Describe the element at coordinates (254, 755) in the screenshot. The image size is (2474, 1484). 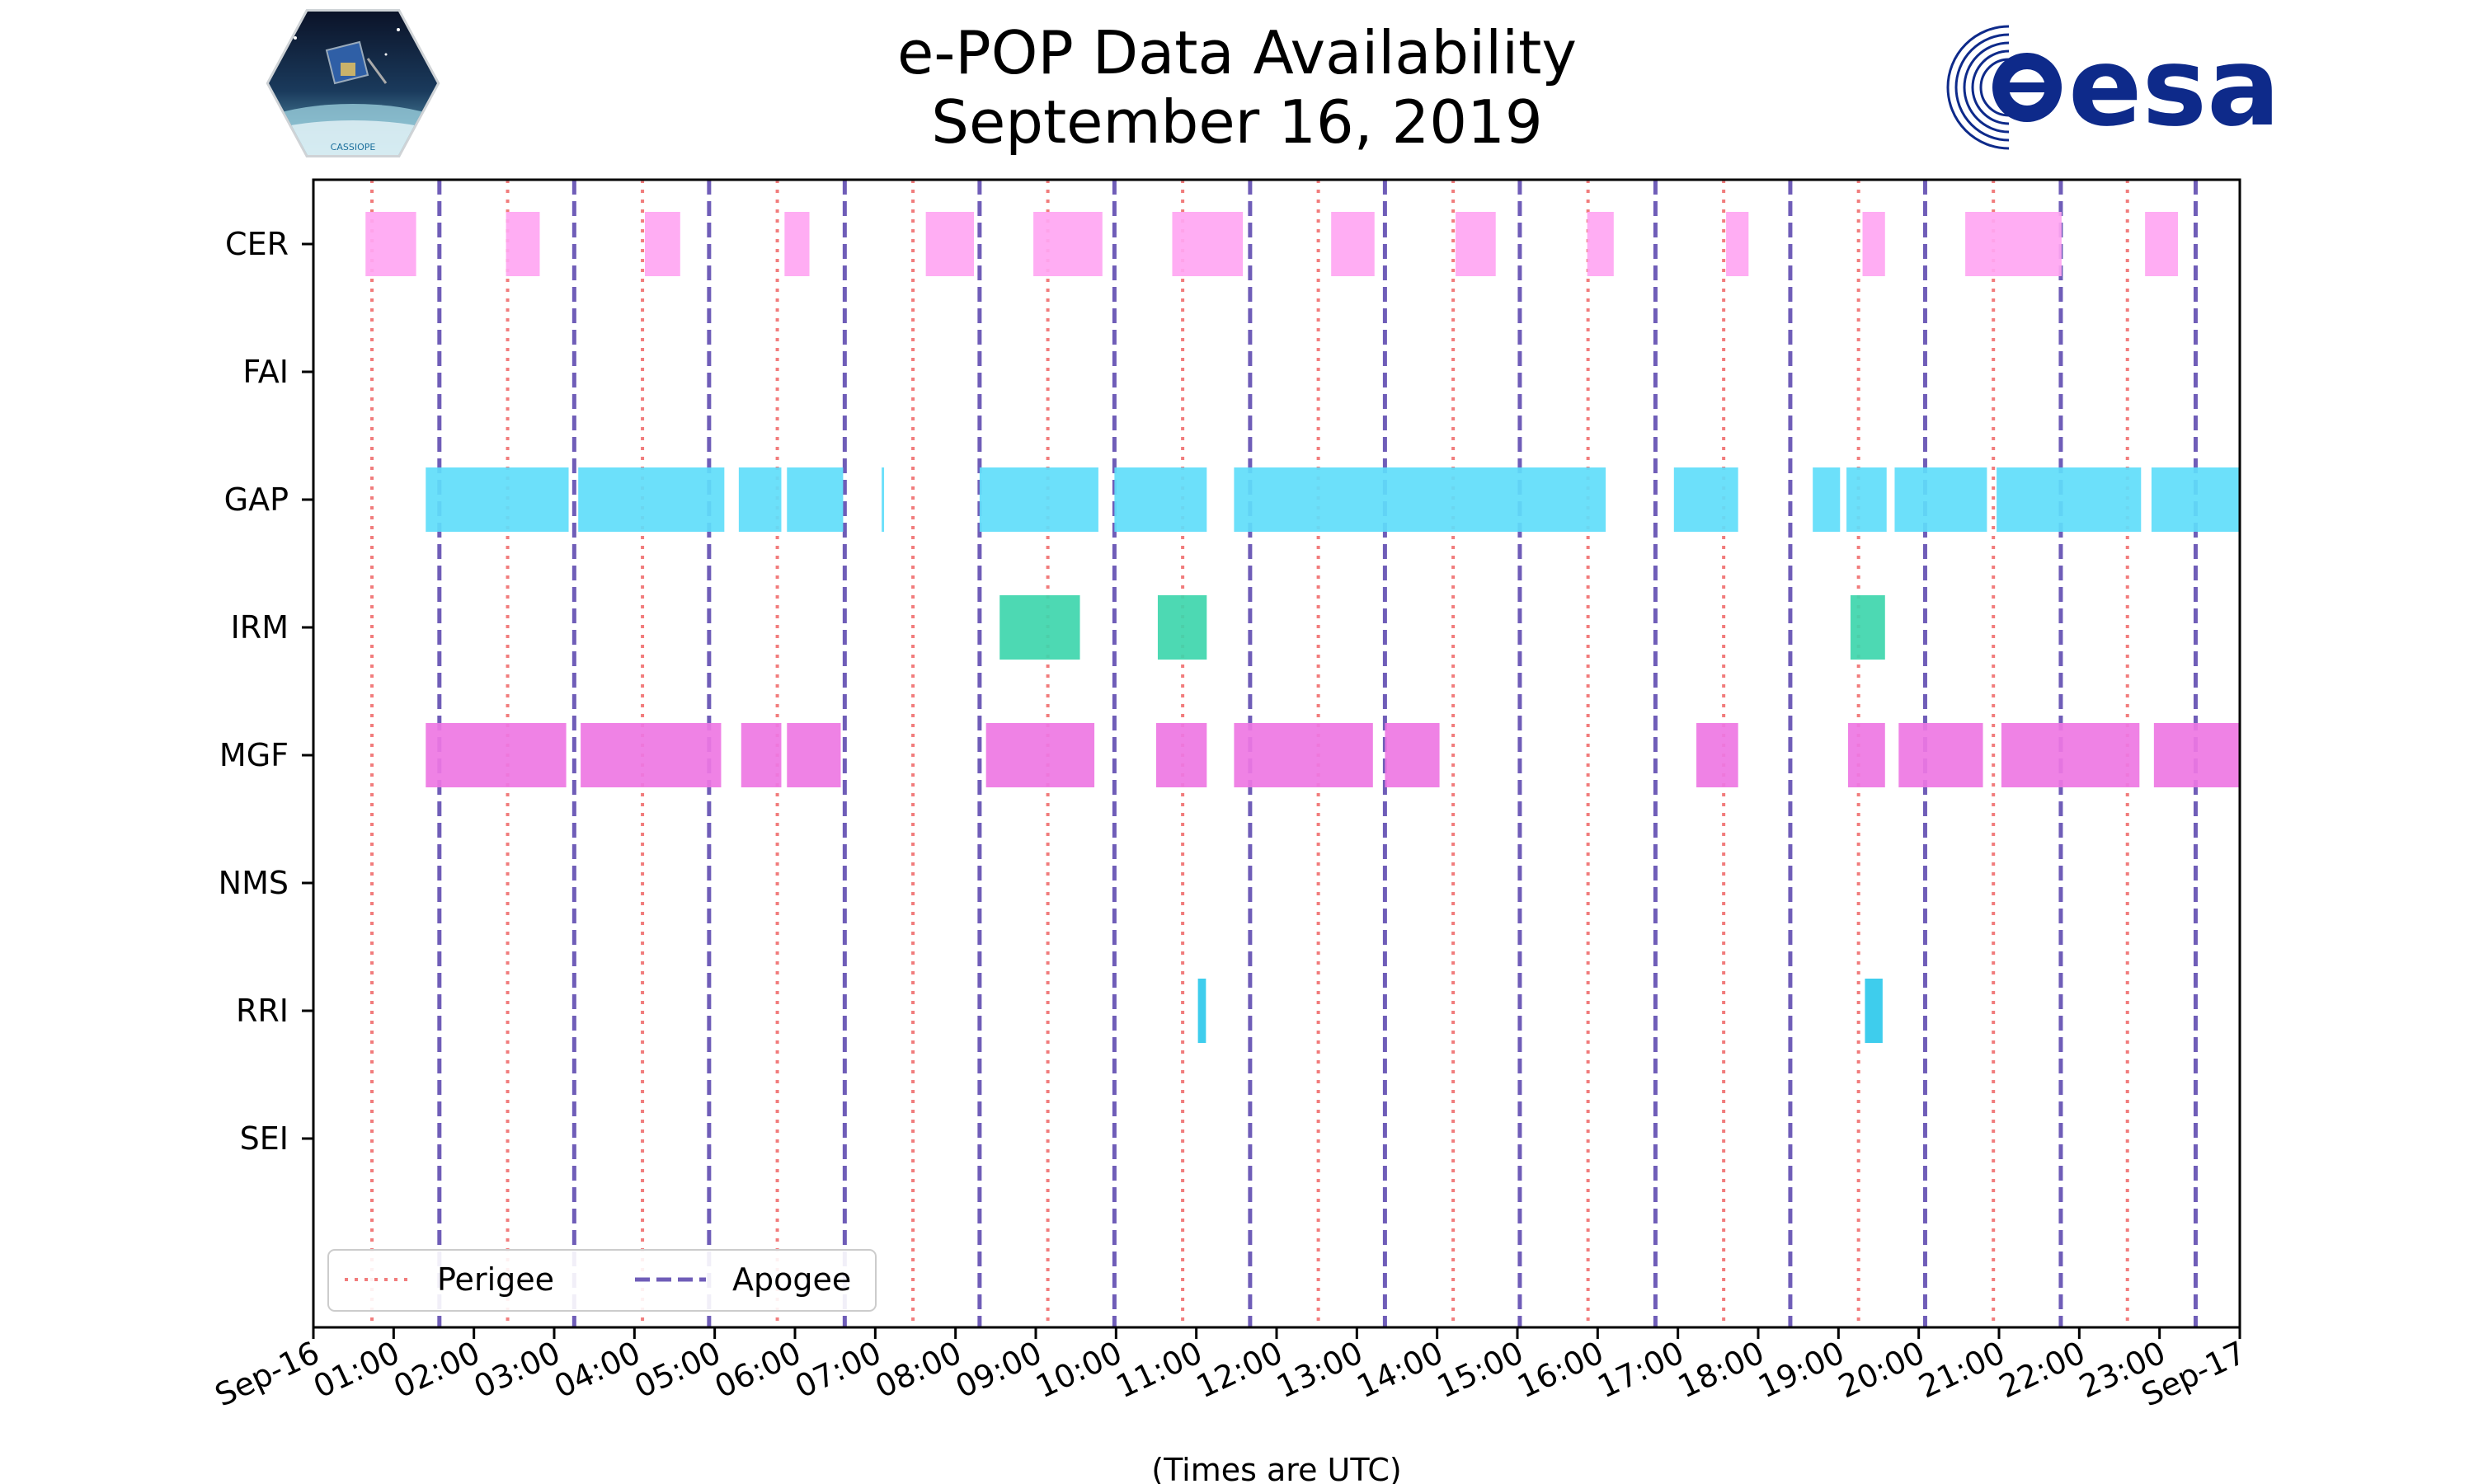
I see `y-tick-label-mgf: MGF` at that location.